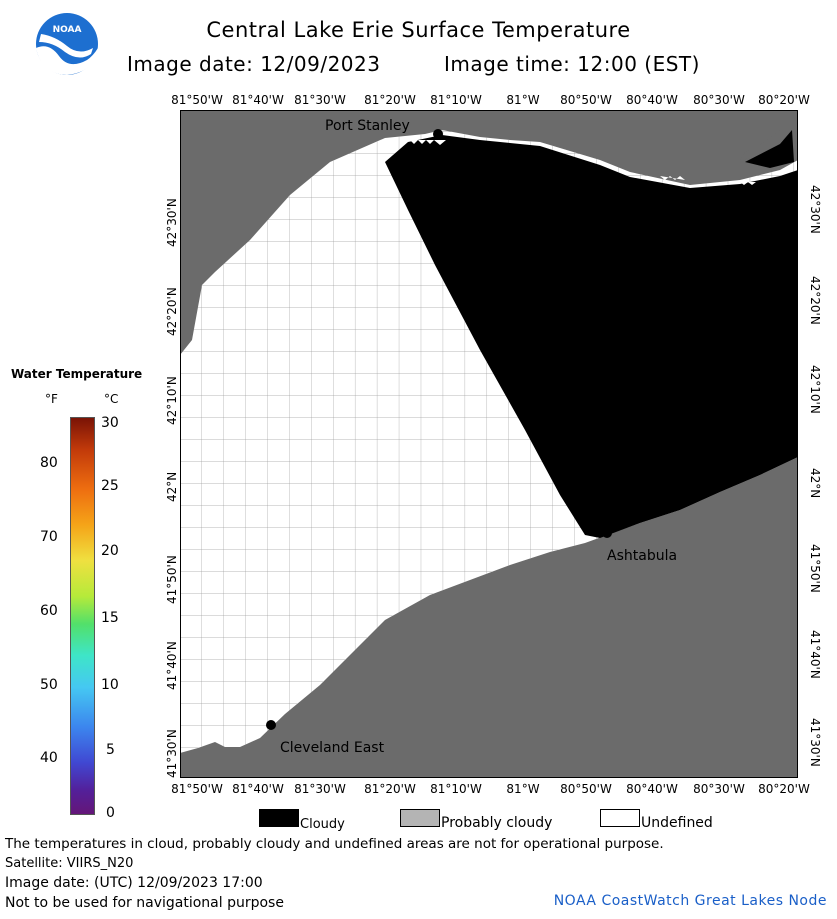 The height and width of the screenshot is (919, 837). What do you see at coordinates (620, 818) in the screenshot?
I see `legend-undefined-swatch` at bounding box center [620, 818].